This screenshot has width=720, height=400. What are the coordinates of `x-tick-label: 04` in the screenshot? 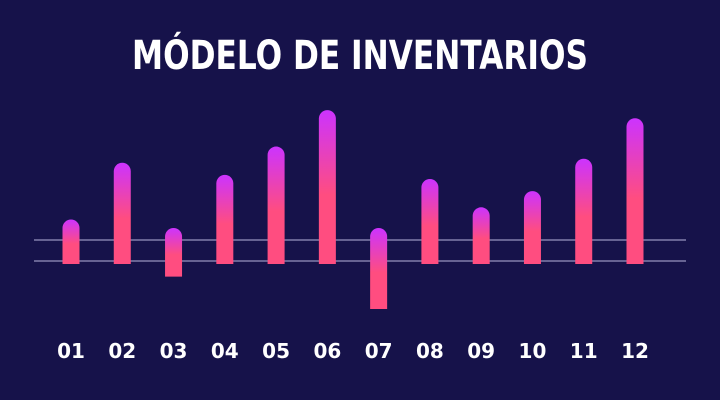 It's located at (225, 351).